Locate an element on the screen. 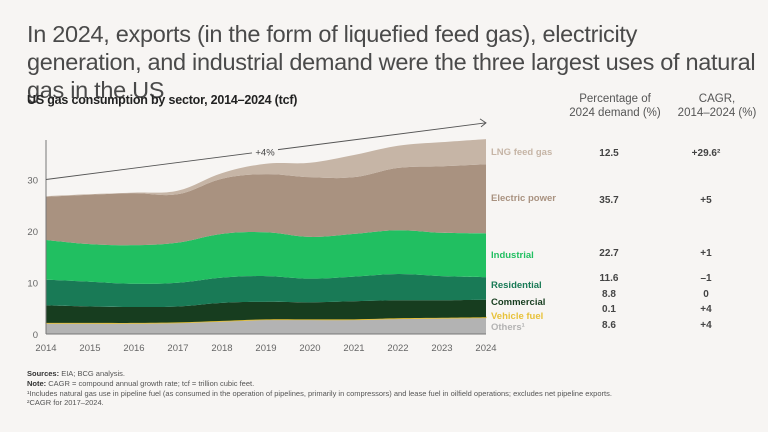 The height and width of the screenshot is (432, 768). cagr-value-others: +4 is located at coordinates (706, 325).